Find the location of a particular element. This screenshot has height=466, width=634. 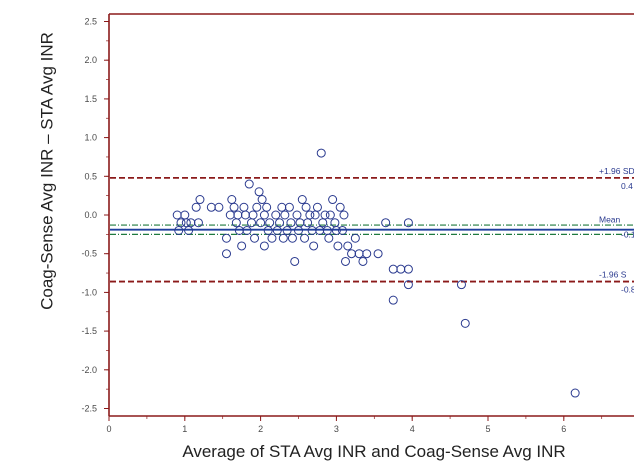

upper_loa-label: +1.96 SD is located at coordinates (616, 171).